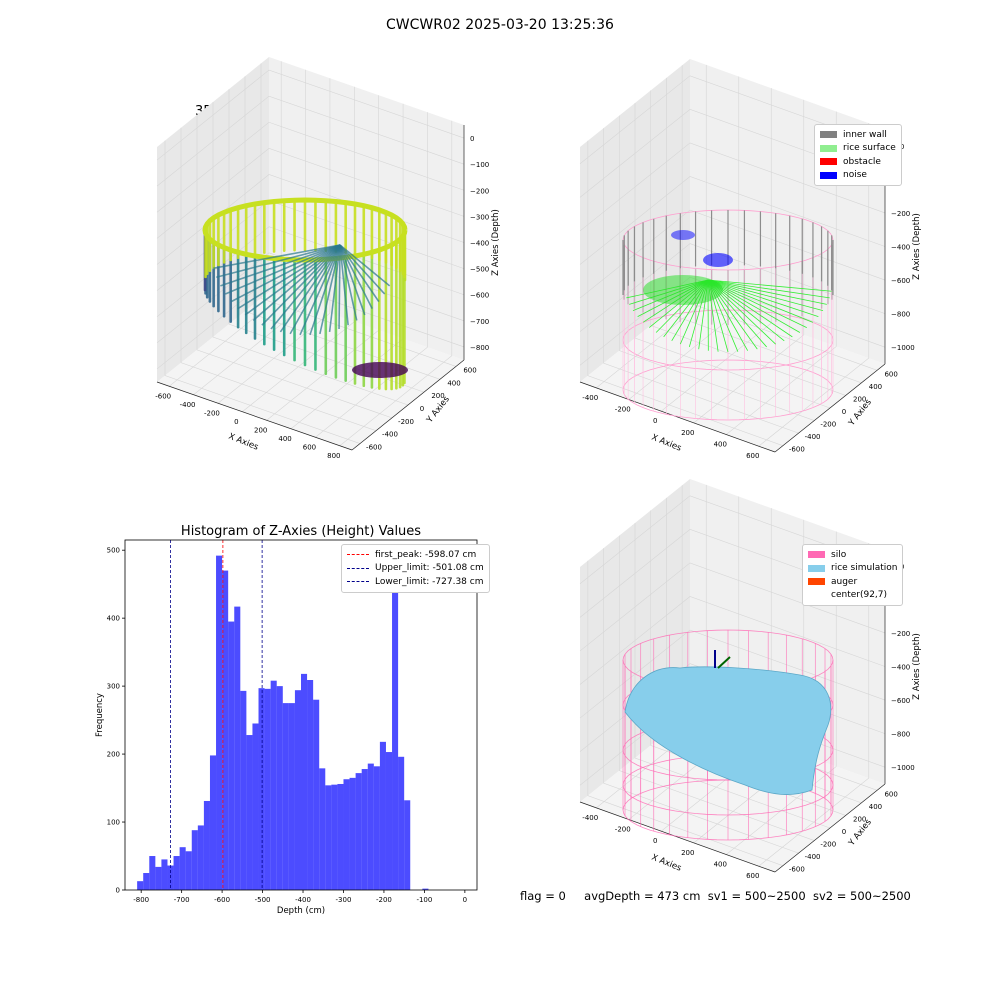 This screenshot has height=1000, width=1000. What do you see at coordinates (864, 568) in the screenshot?
I see `legend-label: rice simulation` at bounding box center [864, 568].